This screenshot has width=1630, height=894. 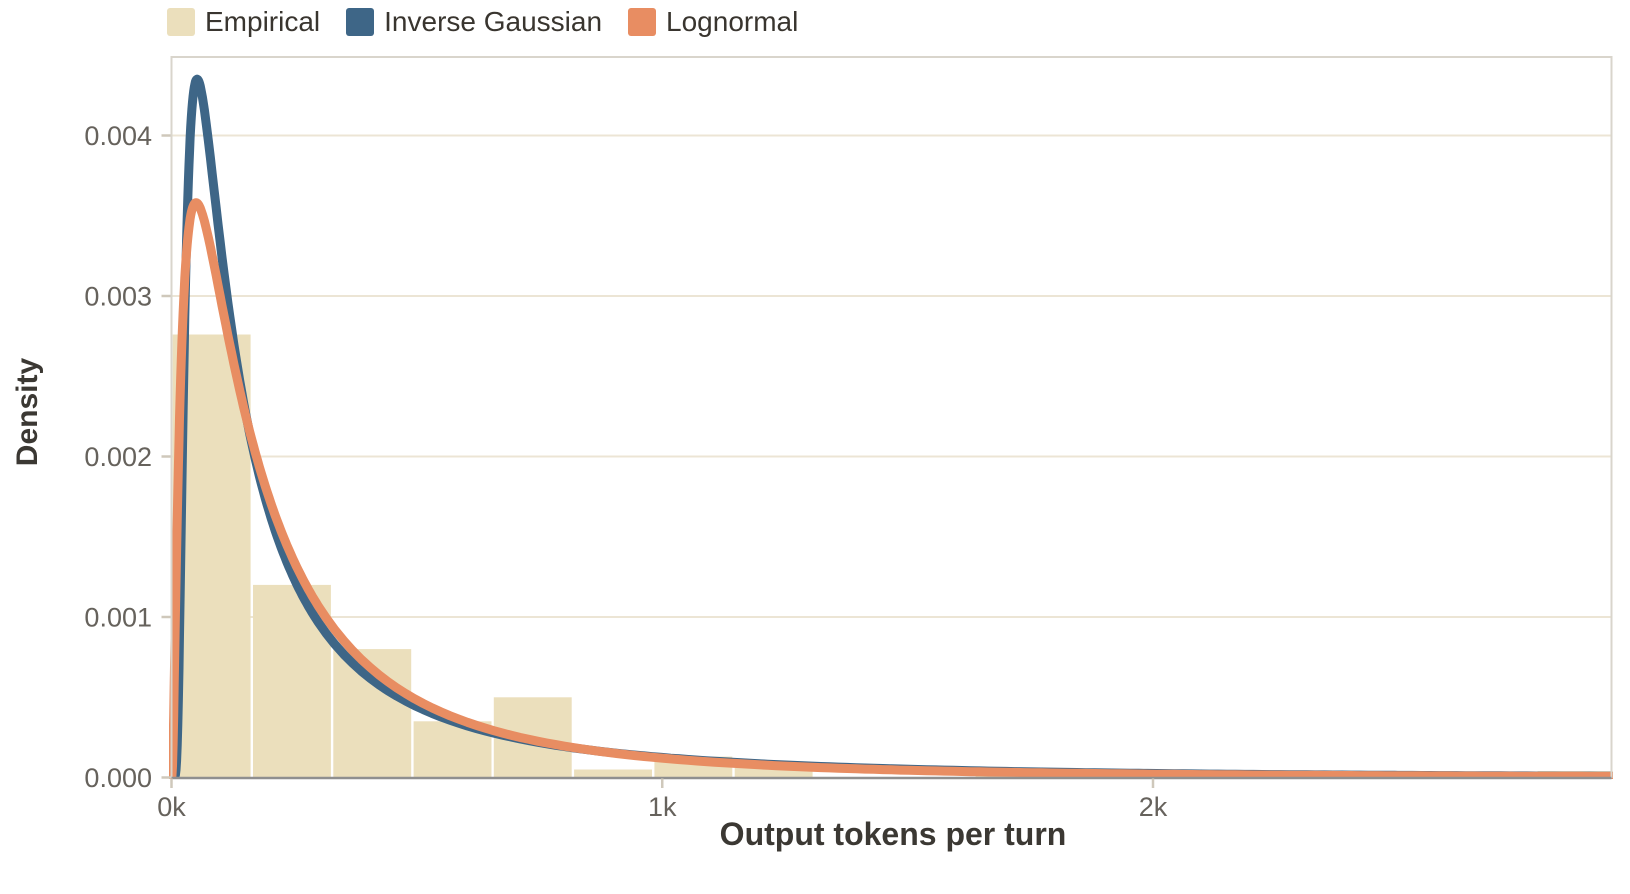 What do you see at coordinates (360, 22) in the screenshot?
I see `inverse-gaussian-swatch-icon` at bounding box center [360, 22].